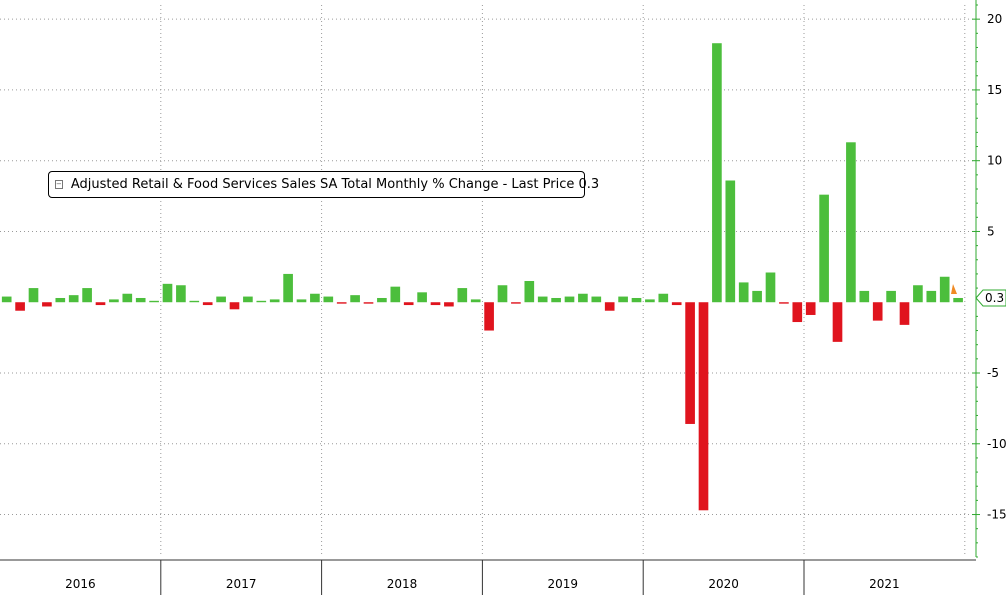 This screenshot has width=1006, height=595. Describe the element at coordinates (241, 584) in the screenshot. I see `year-label: 2017` at that location.